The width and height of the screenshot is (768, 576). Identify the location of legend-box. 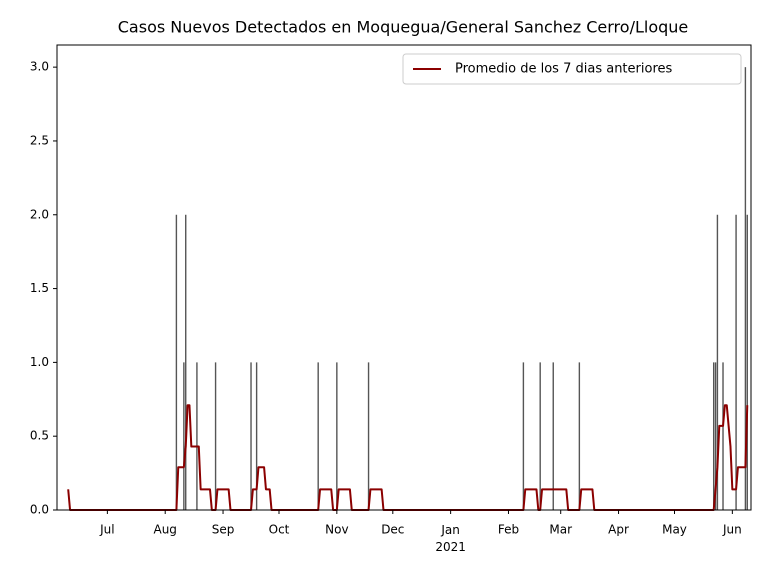
(572, 69).